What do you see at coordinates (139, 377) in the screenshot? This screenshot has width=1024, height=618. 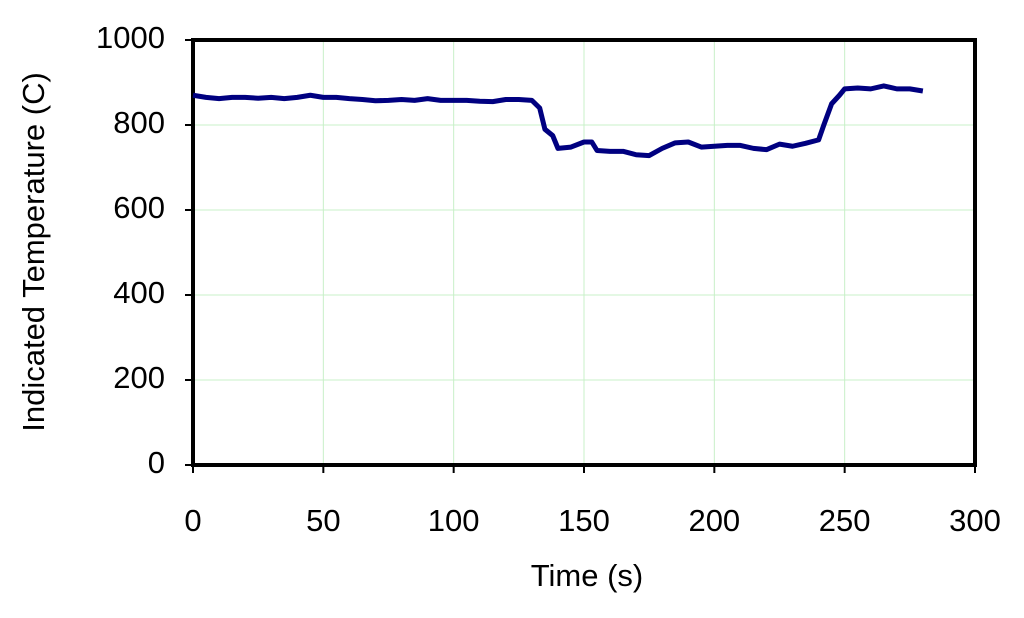 I see `y-tick-label: 200` at bounding box center [139, 377].